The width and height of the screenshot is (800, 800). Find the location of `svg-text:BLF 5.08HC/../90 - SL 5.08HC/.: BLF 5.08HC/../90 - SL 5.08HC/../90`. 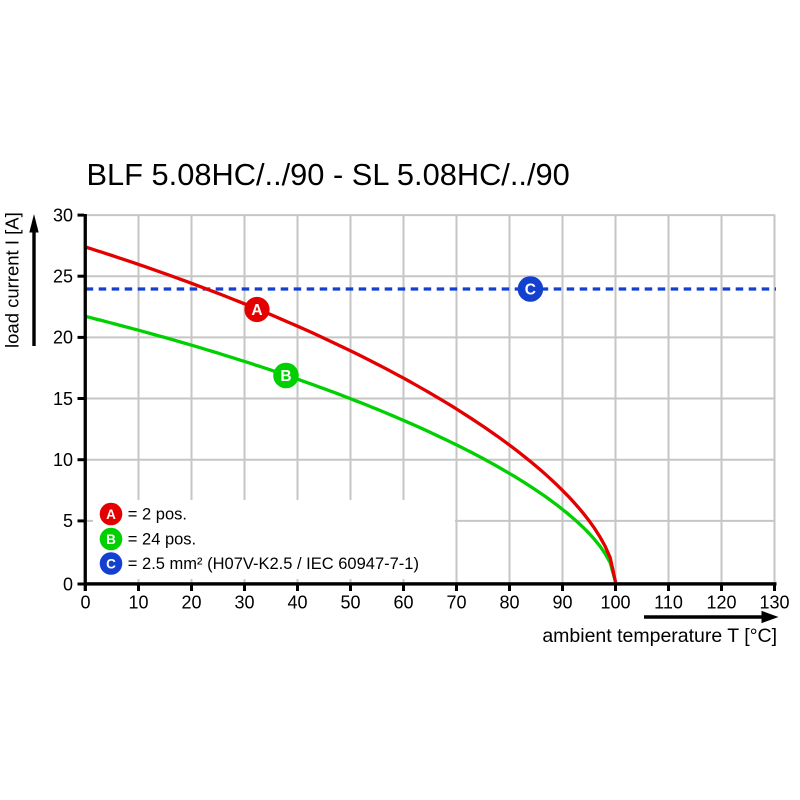

svg-text:BLF 5.08HC/../90 - SL 5.08HC/.: BLF 5.08HC/../90 - SL 5.08HC/../90 is located at coordinates (328, 174).